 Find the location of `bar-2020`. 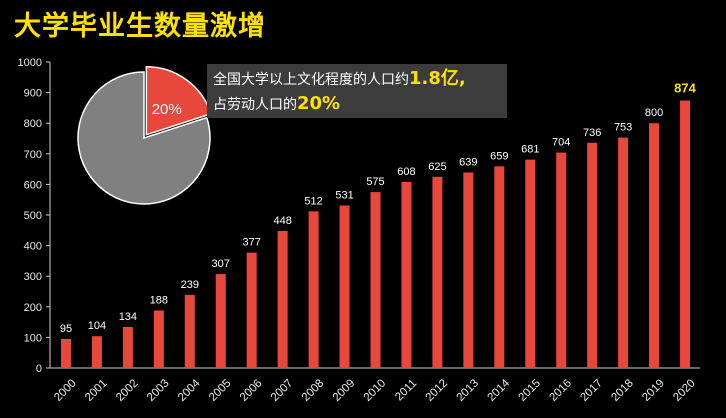

bar-2020 is located at coordinates (685, 234).